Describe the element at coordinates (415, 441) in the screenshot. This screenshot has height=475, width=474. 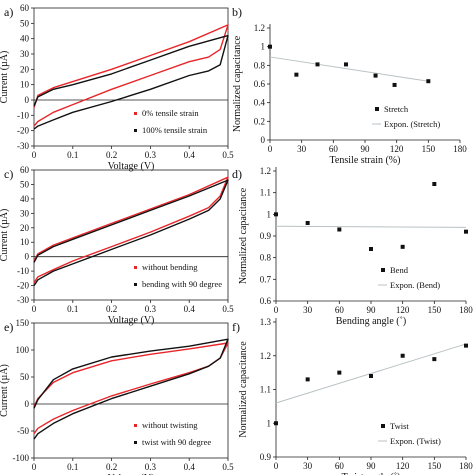
I see `legend-label: Expon. (Twist)` at that location.